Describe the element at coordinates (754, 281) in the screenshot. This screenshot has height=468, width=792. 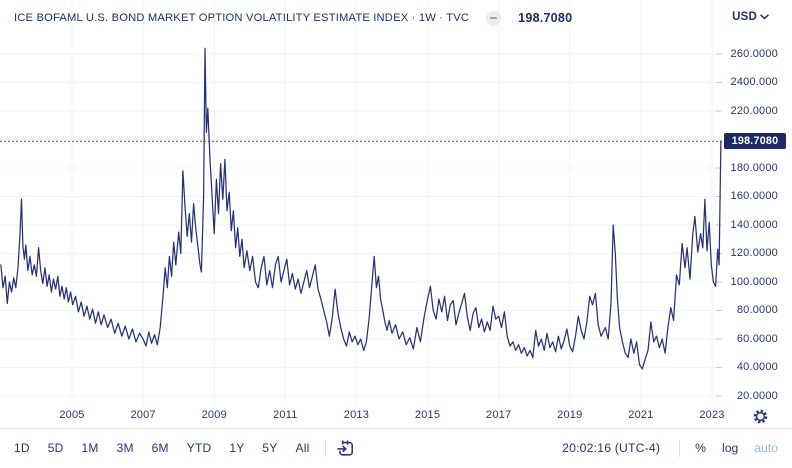
I see `price-axis-label: 100.0000` at that location.